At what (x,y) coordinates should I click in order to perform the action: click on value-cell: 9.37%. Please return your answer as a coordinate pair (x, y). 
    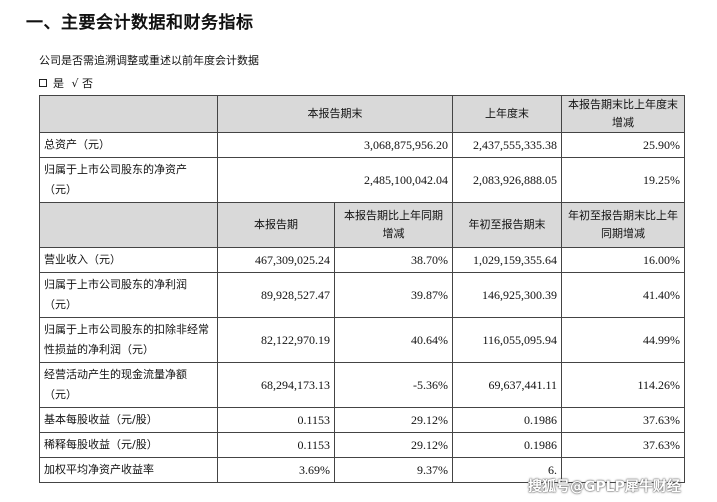
    Looking at the image, I should click on (393, 470).